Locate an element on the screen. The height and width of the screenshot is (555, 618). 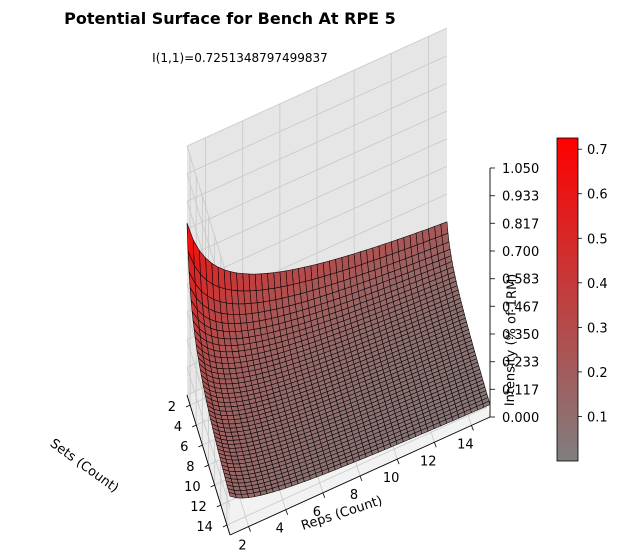
y-tick-label: 4 is located at coordinates (280, 529).